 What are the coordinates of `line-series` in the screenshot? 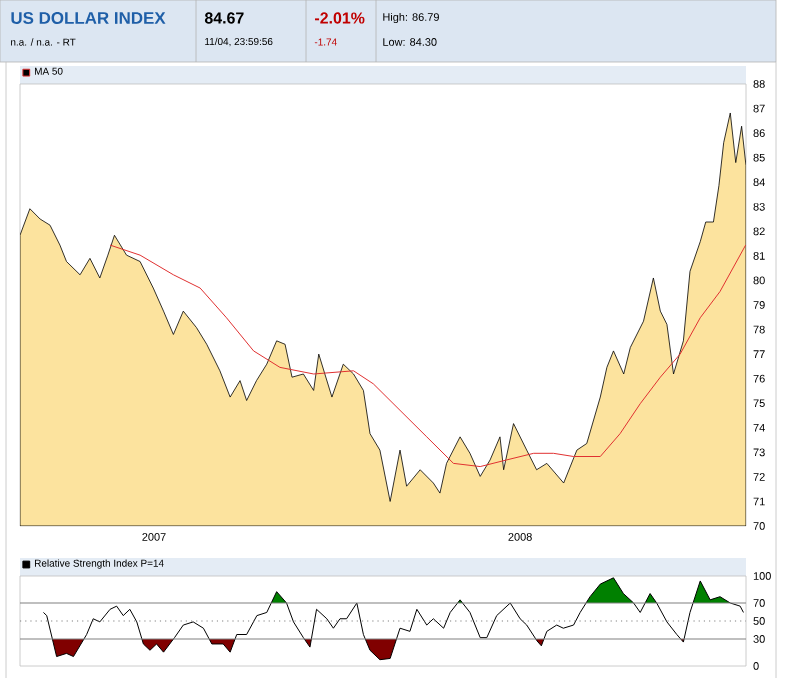 It's located at (393, 619).